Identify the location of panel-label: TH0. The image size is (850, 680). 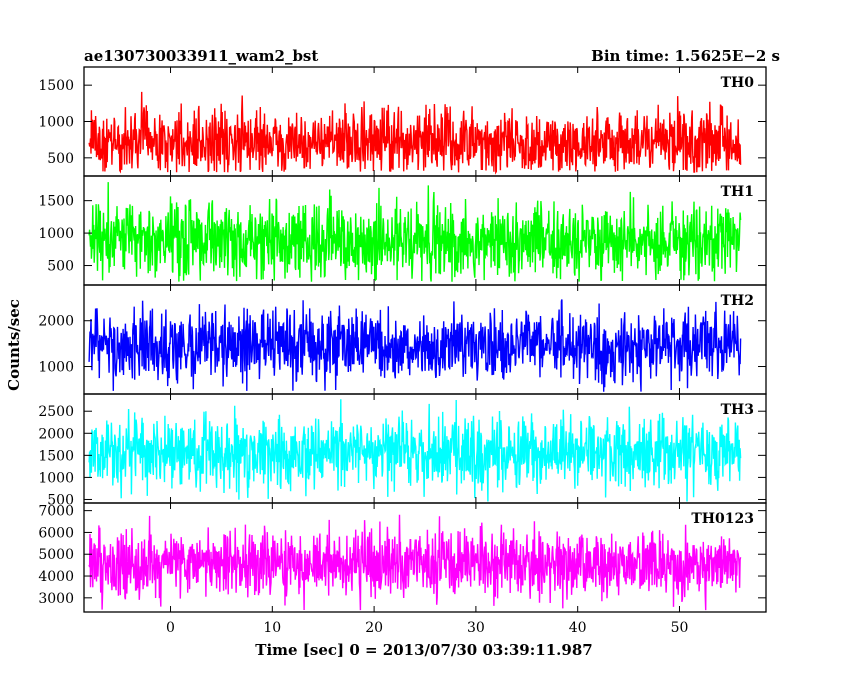
(738, 83).